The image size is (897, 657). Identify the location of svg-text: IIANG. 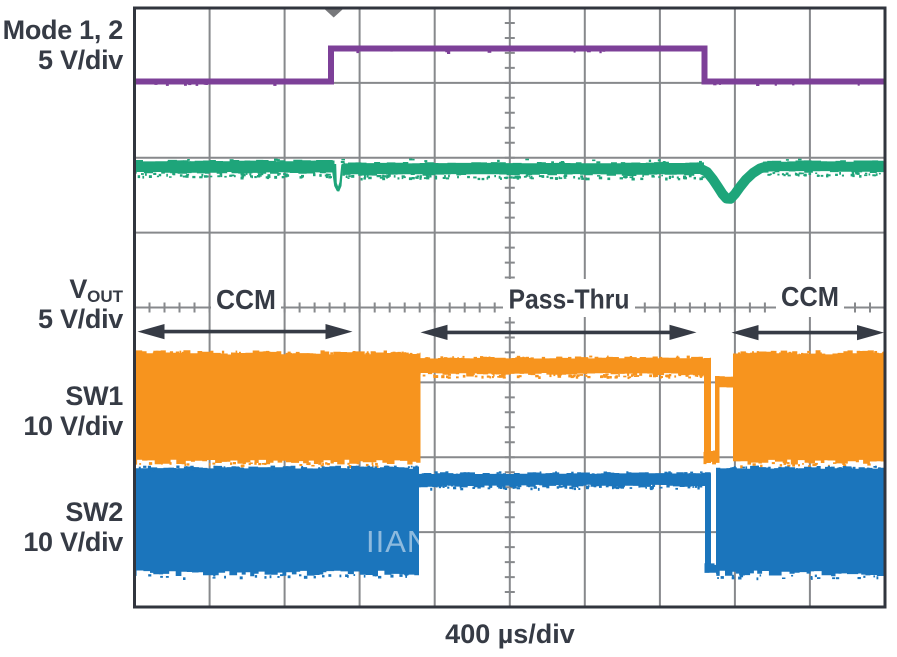
(410, 541).